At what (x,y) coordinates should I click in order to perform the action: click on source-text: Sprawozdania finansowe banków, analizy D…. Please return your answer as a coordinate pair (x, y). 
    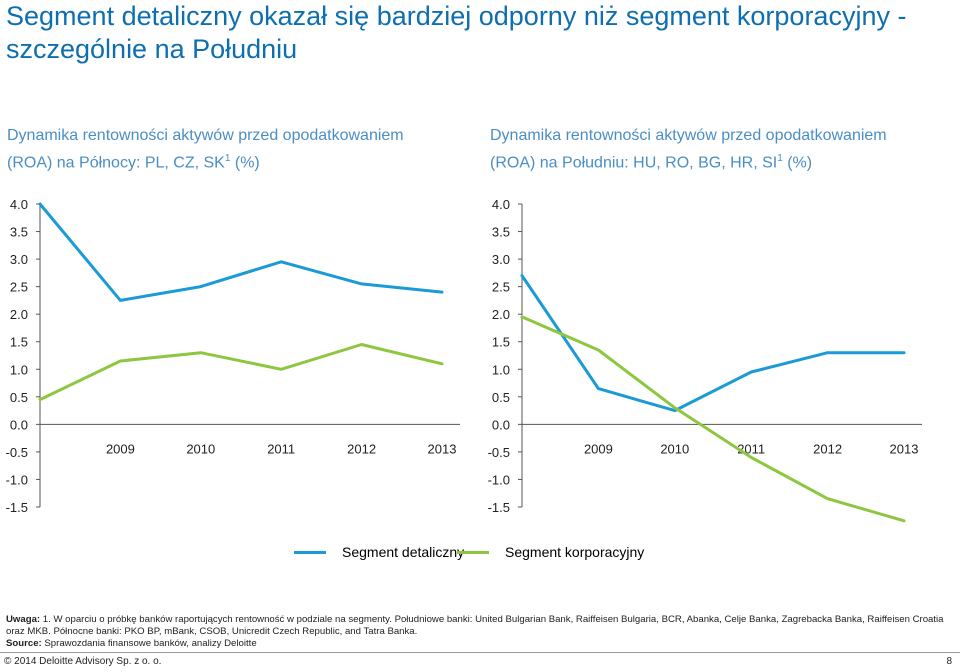
    Looking at the image, I should click on (149, 643).